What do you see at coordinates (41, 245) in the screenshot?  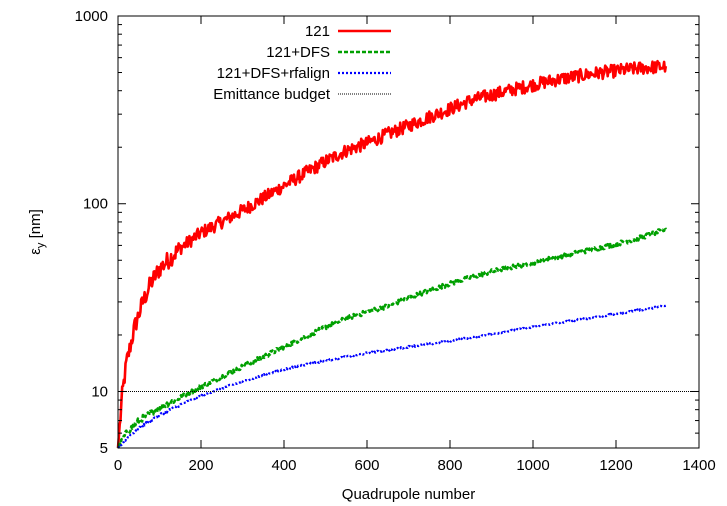 I see `y-axis-title-subscript: y` at bounding box center [41, 245].